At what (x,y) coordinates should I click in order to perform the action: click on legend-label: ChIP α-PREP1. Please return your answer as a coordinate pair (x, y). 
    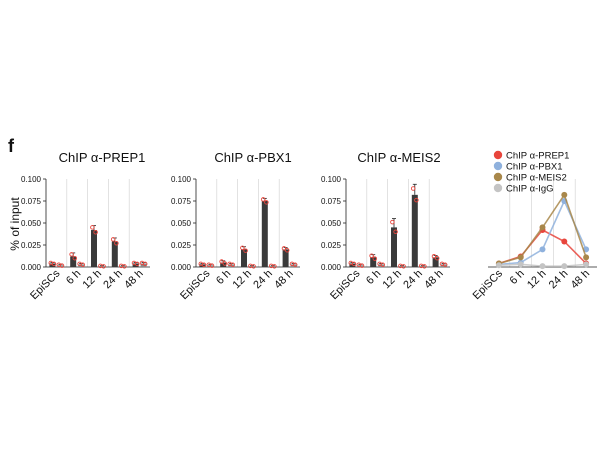
    Looking at the image, I should click on (537, 156).